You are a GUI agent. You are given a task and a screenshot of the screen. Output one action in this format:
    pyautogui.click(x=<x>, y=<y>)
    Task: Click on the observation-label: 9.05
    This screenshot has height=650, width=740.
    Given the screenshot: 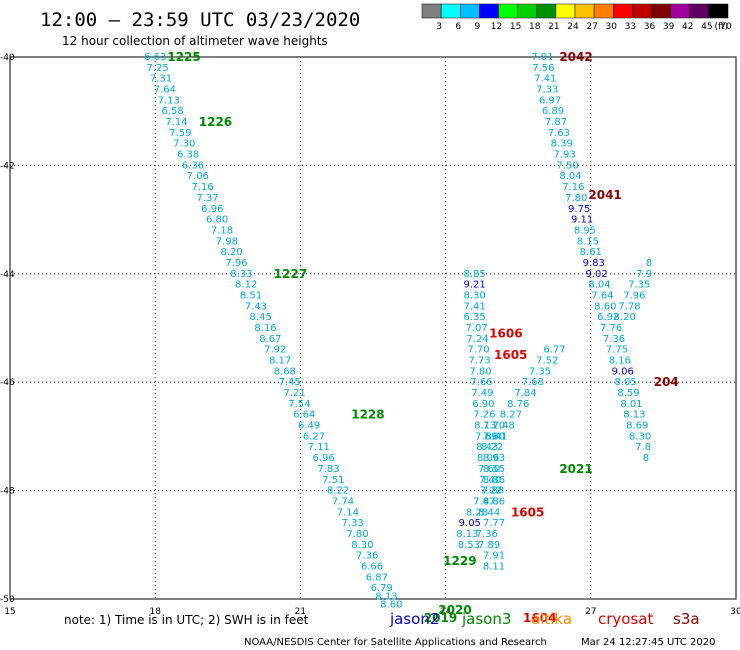 What is the action you would take?
    pyautogui.click(x=470, y=523)
    